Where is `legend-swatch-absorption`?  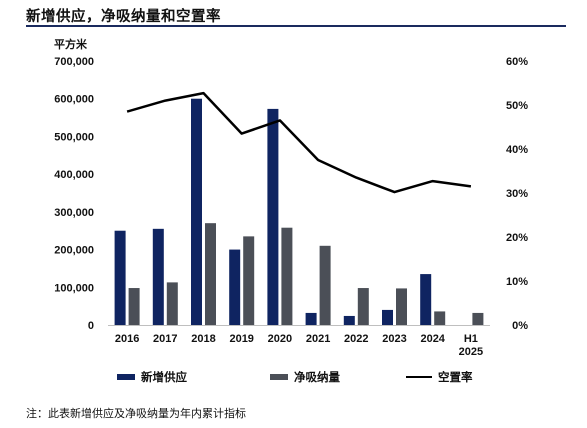
legend-swatch-absorption is located at coordinates (279, 377).